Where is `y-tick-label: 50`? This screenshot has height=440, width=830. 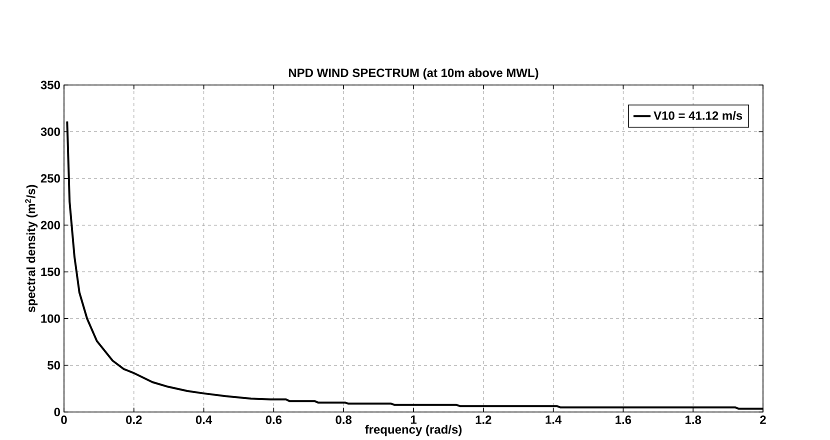 y-tick-label: 50 is located at coordinates (54, 365).